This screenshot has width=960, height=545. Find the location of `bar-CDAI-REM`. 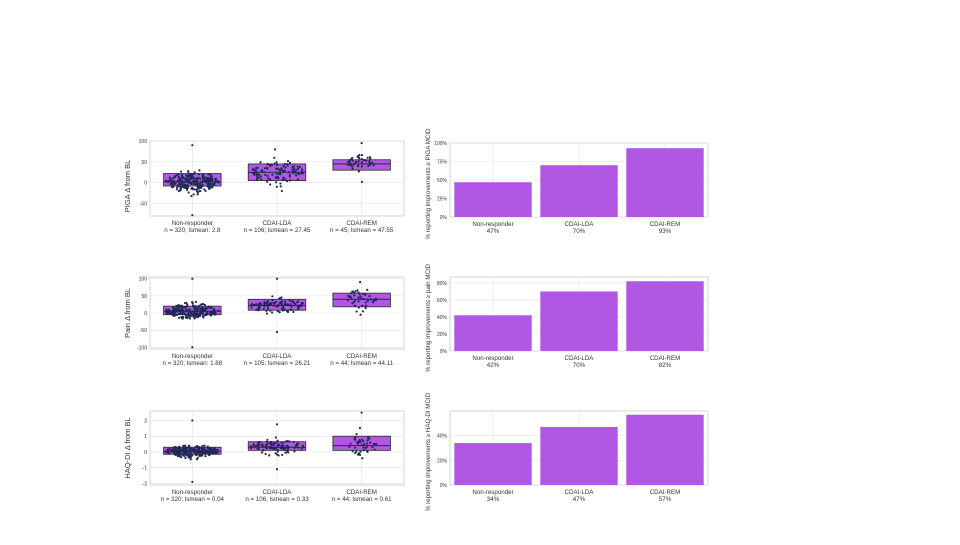

bar-CDAI-REM is located at coordinates (665, 316).